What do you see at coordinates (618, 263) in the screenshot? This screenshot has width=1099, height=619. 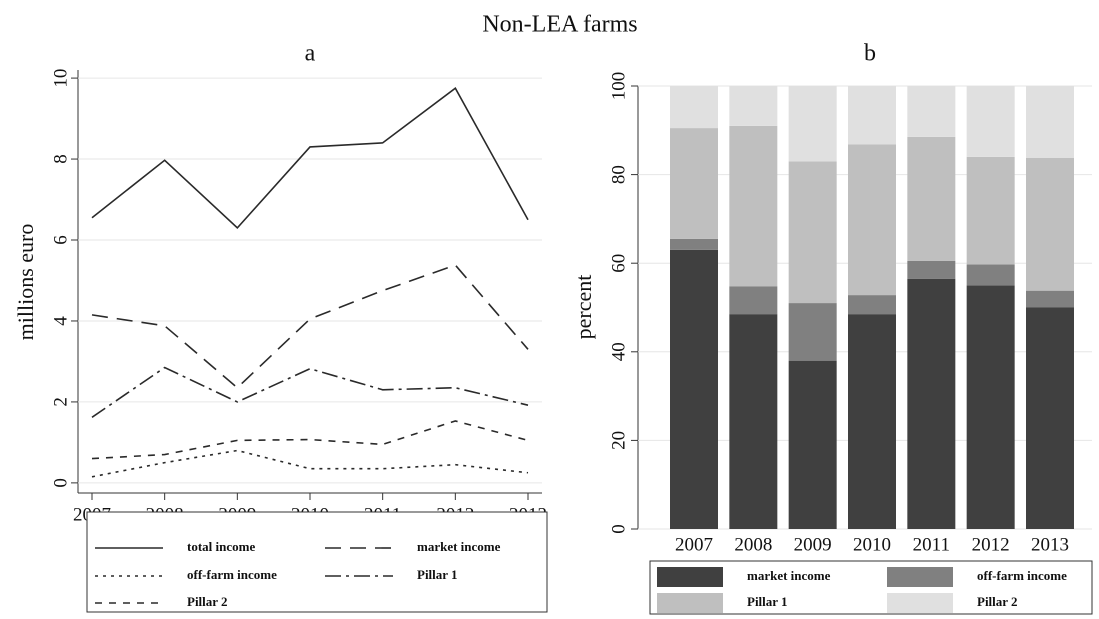 I see `y-tick-label: 60` at bounding box center [618, 263].